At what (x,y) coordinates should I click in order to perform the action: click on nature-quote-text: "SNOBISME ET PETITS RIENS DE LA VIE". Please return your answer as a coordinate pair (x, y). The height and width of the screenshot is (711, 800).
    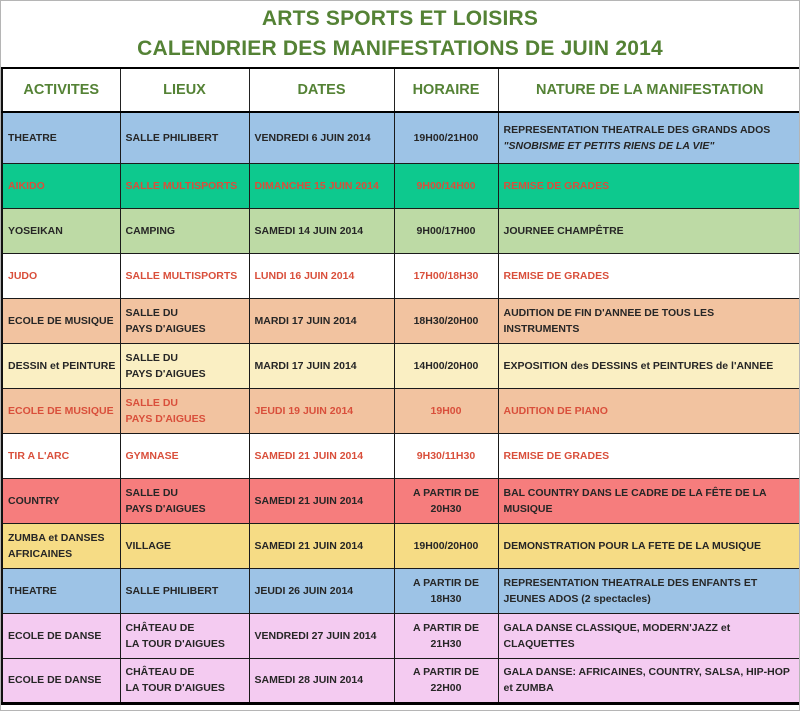
    Looking at the image, I should click on (609, 145).